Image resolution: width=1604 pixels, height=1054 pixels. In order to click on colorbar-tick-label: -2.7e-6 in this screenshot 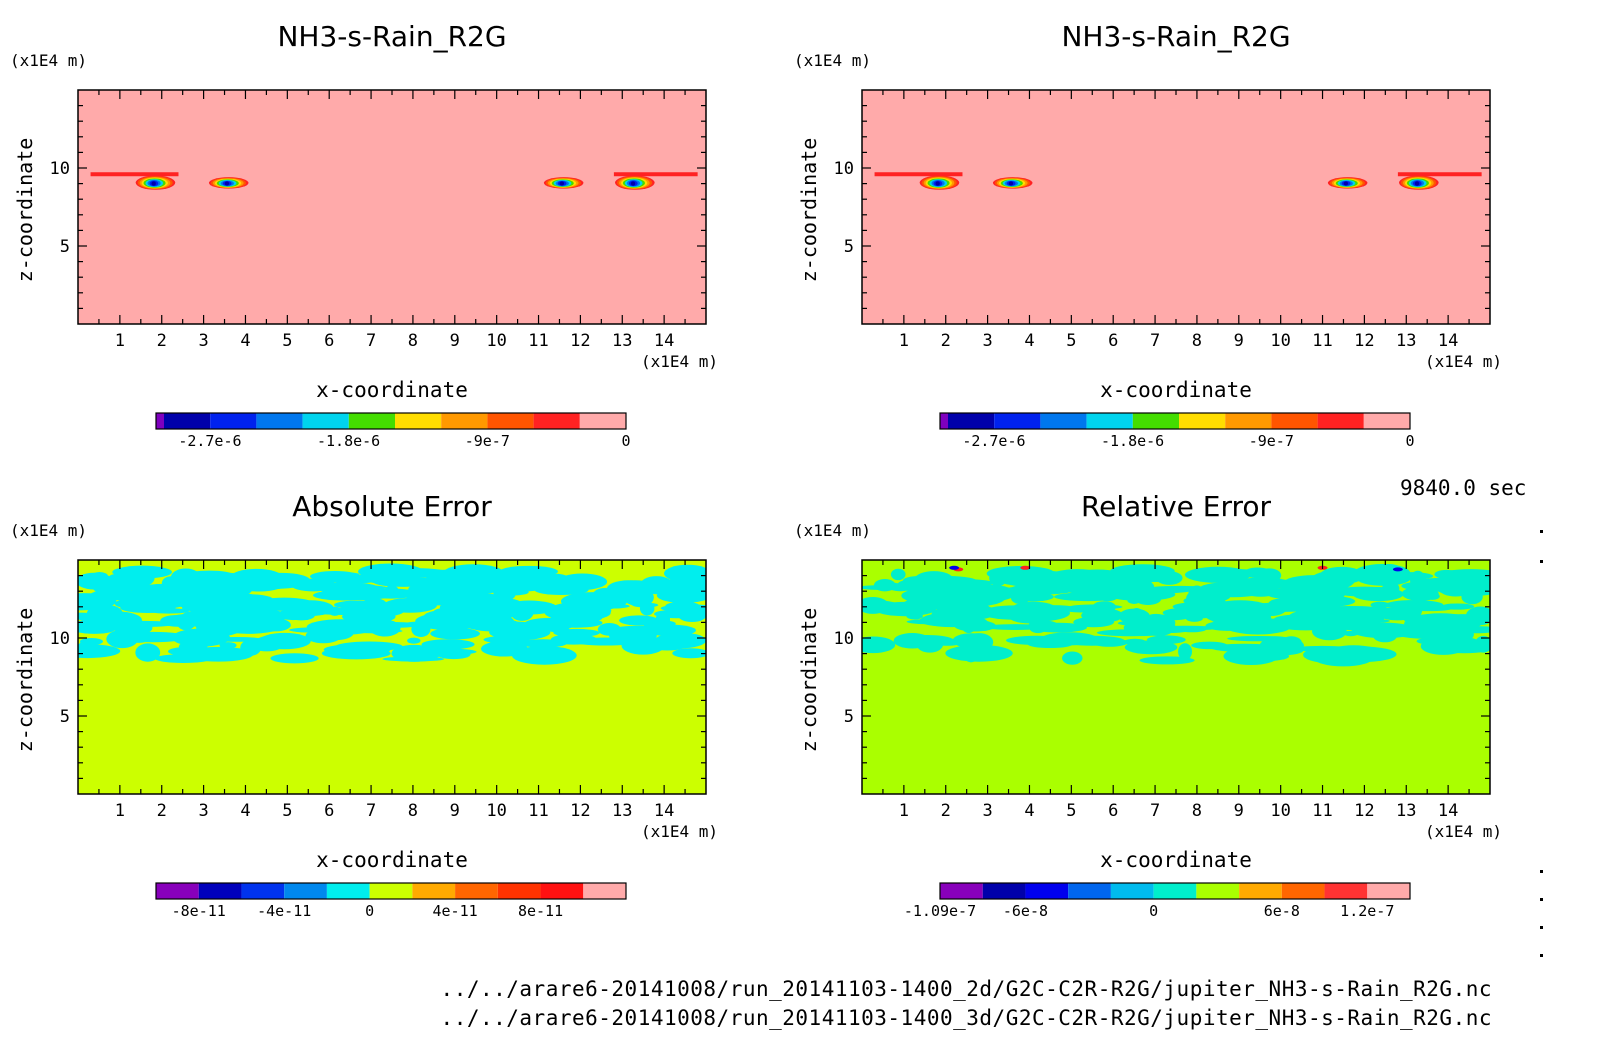, I will do `click(993, 441)`.